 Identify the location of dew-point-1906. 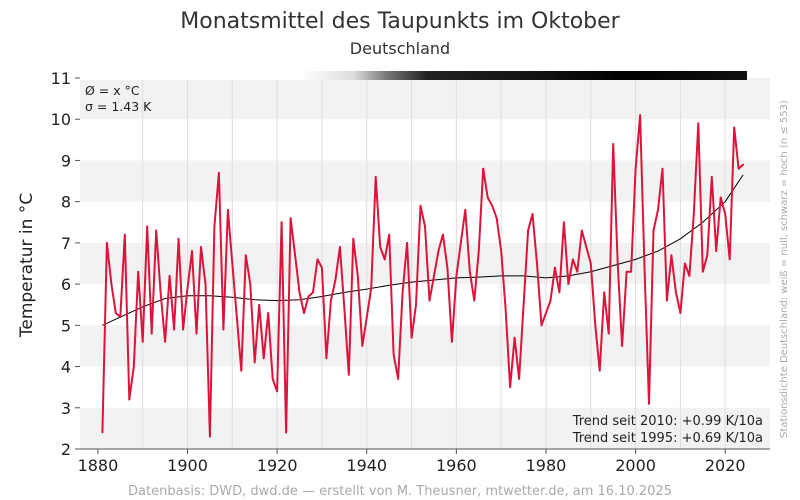
(214, 226).